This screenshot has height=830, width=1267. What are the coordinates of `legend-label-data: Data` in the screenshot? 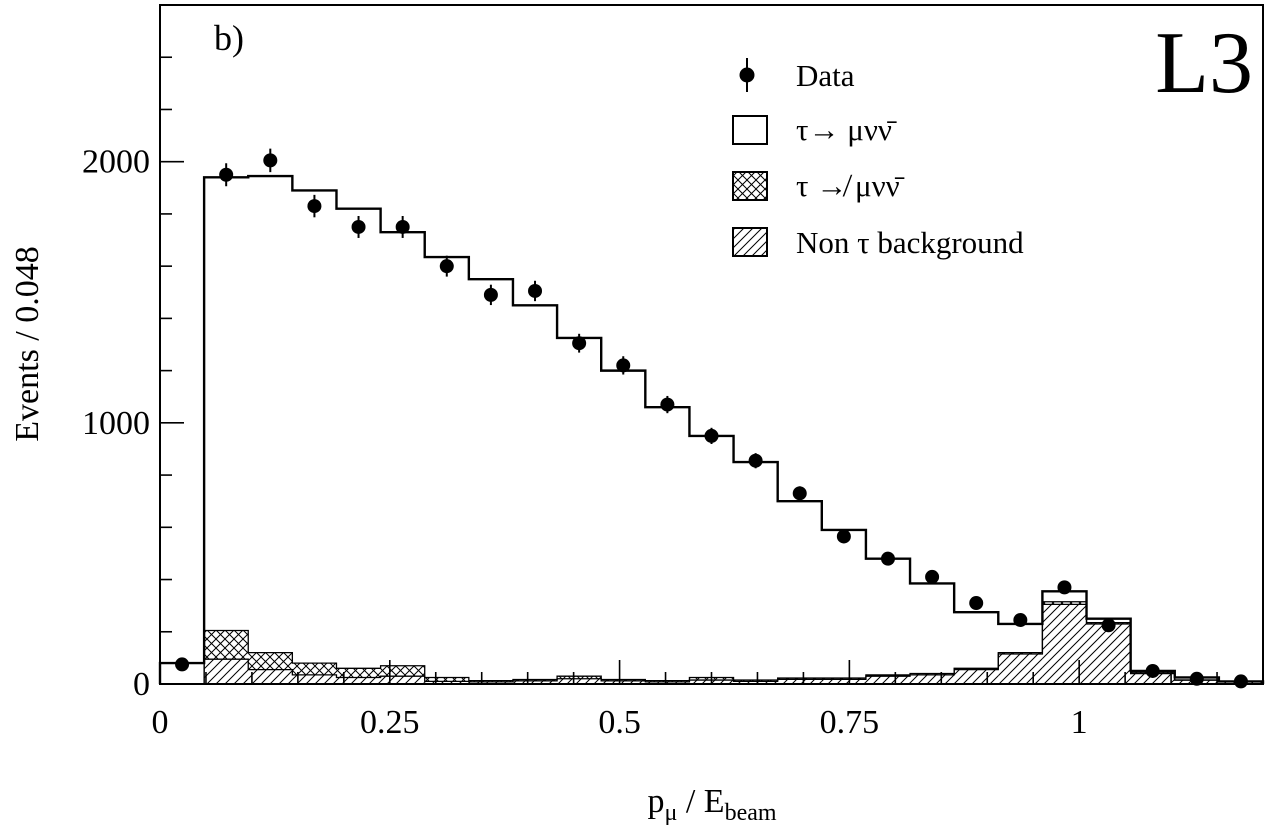 It's located at (825, 75).